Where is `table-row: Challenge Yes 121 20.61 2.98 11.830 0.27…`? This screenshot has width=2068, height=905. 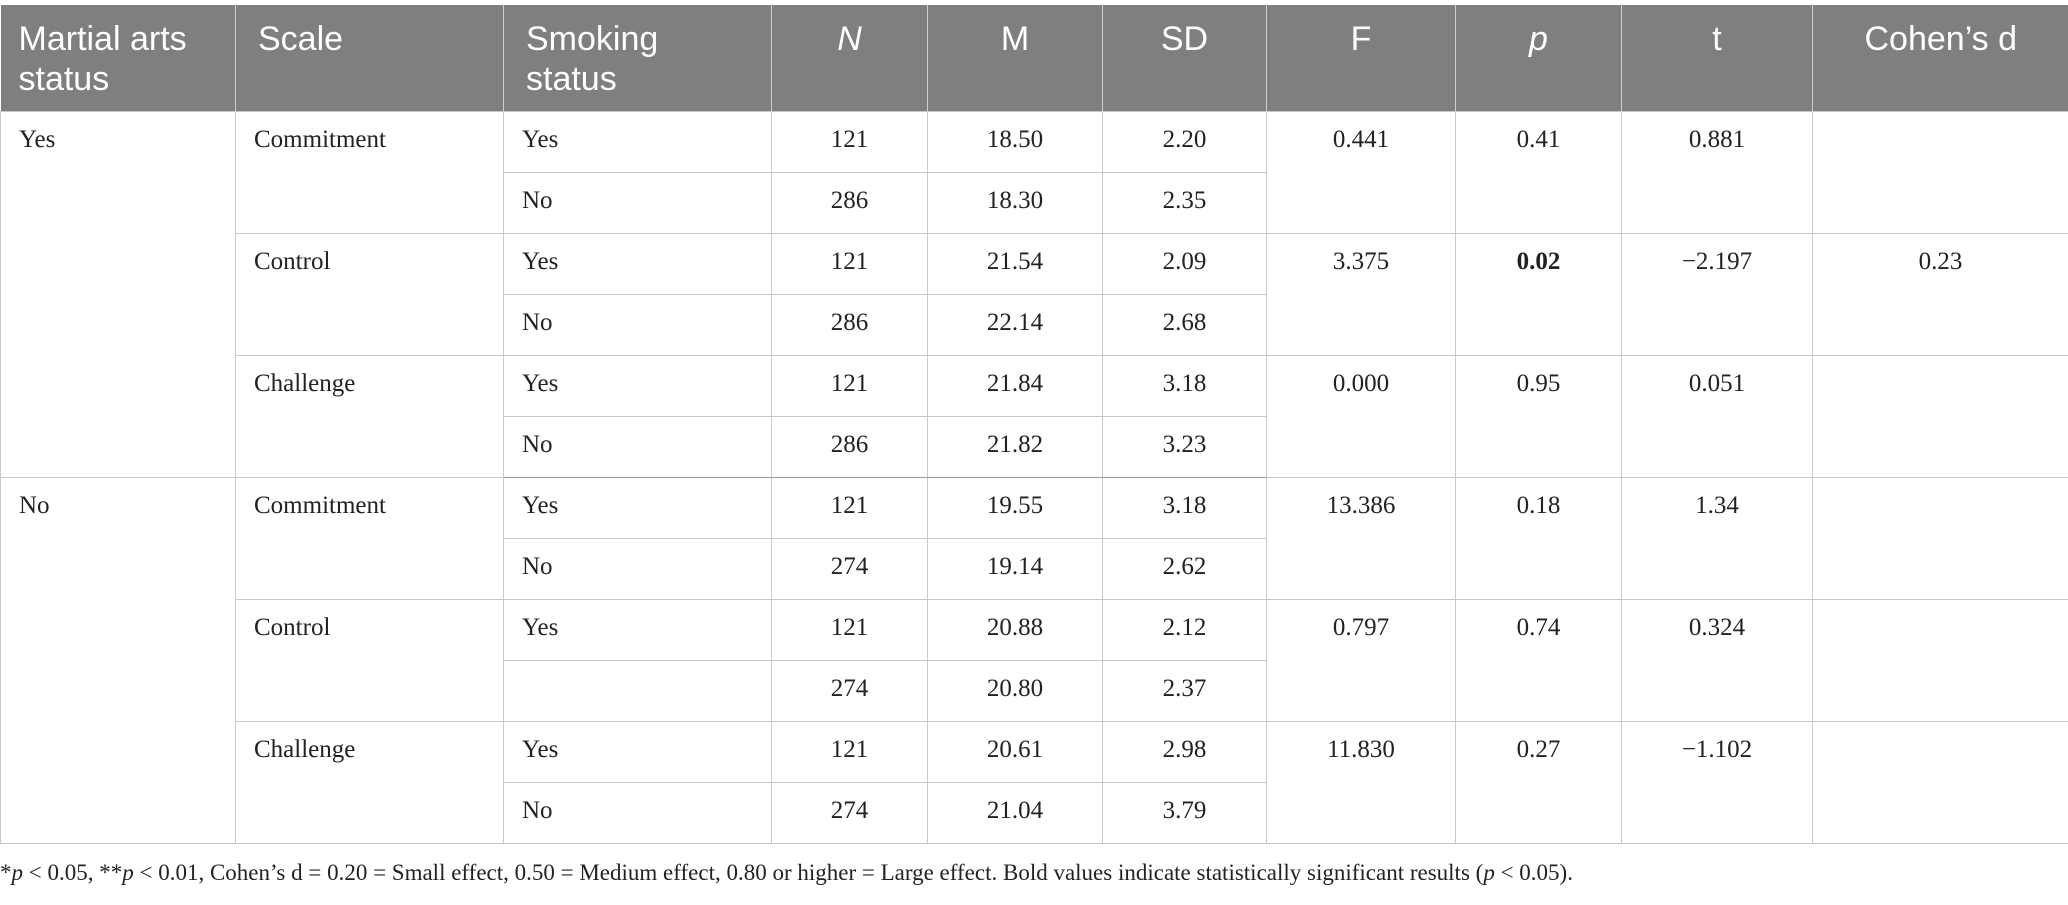
table-row: Challenge Yes 121 20.61 2.98 11.830 0.27… is located at coordinates (1034, 782).